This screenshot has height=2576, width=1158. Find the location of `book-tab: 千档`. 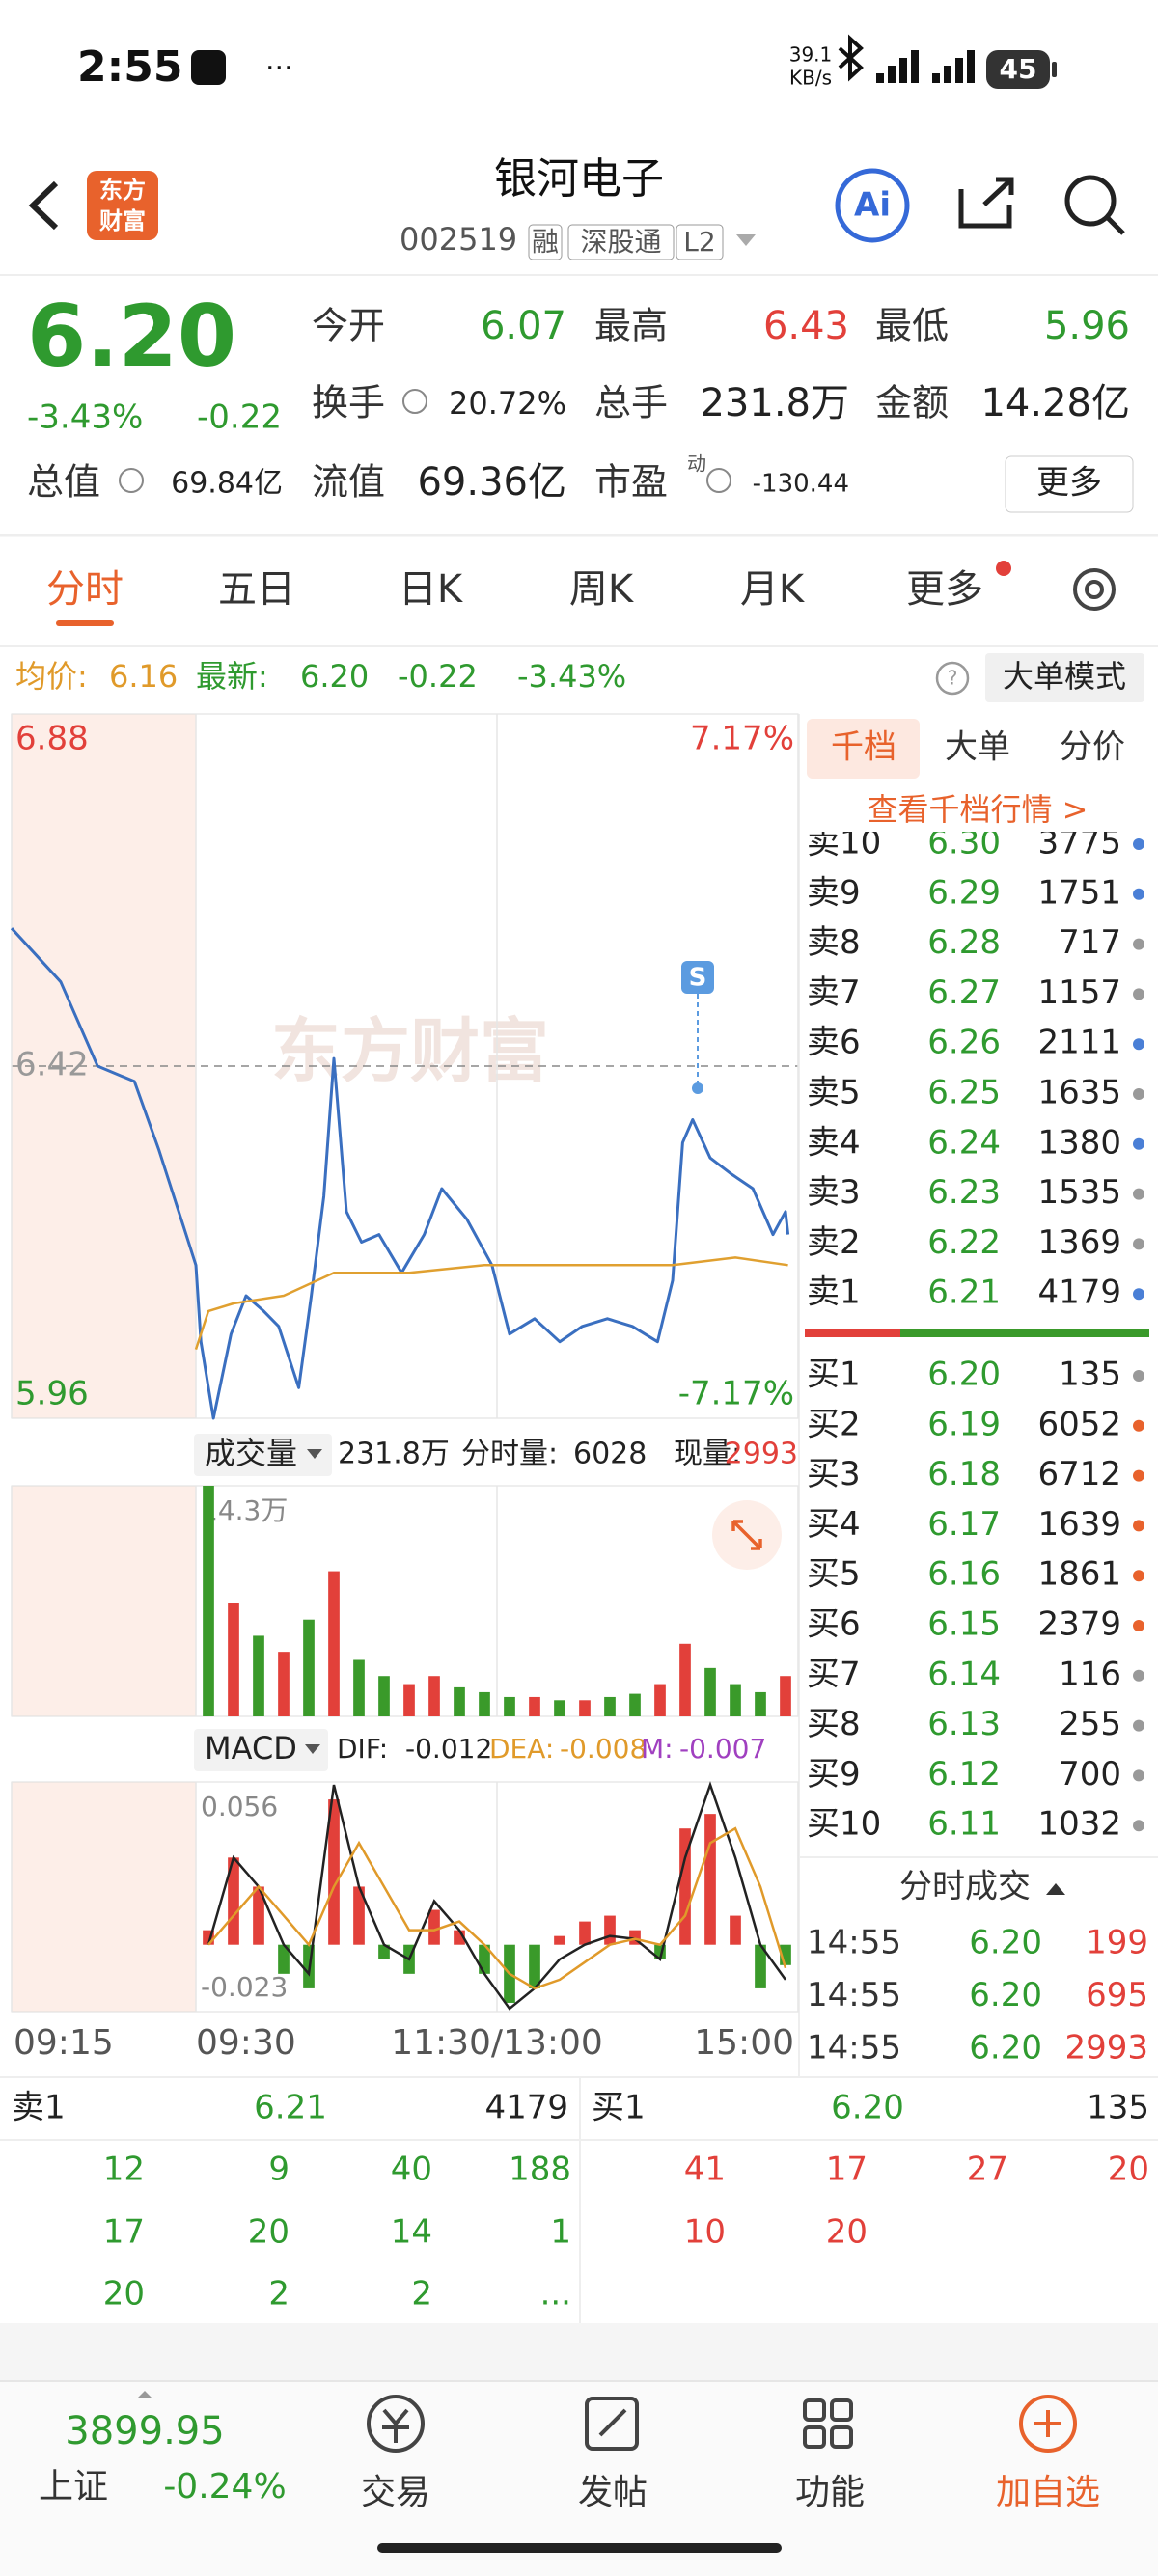

book-tab: 千档 is located at coordinates (863, 748).